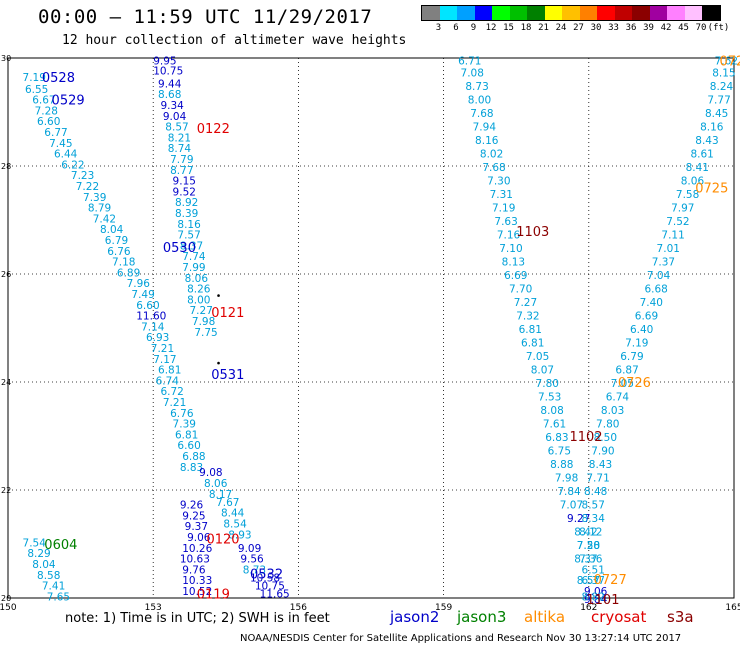 This screenshot has height=650, width=740. What do you see at coordinates (476, 87) in the screenshot?
I see `wave-height-value: 8.73` at bounding box center [476, 87].